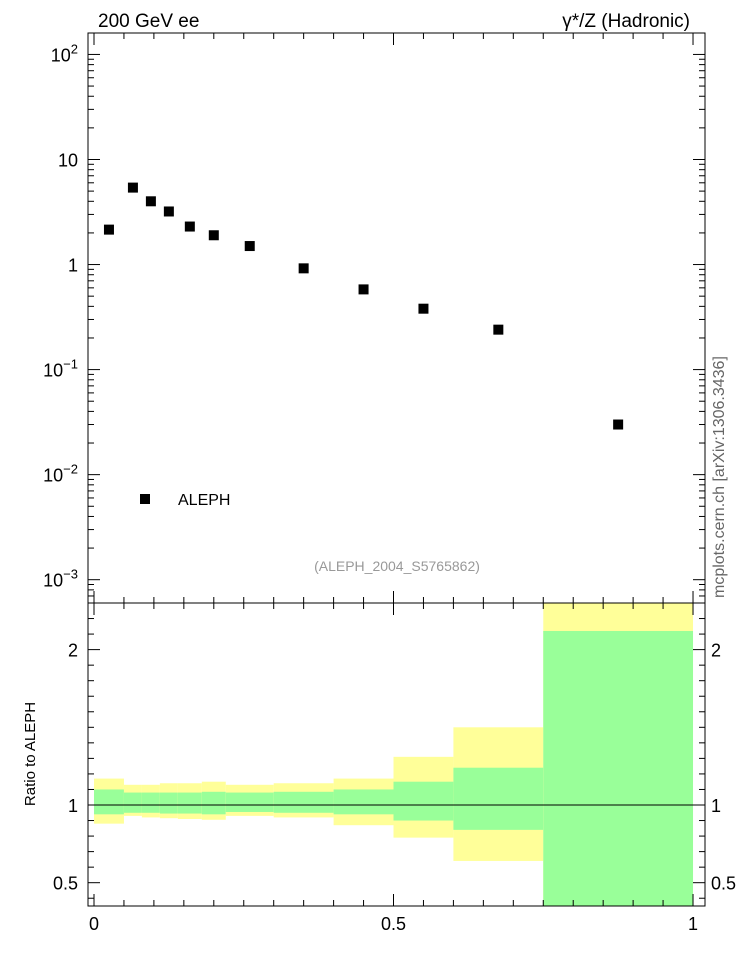 This screenshot has height=972, width=746. Describe the element at coordinates (73, 651) in the screenshot. I see `ratio-y-tick-label: 2` at that location.